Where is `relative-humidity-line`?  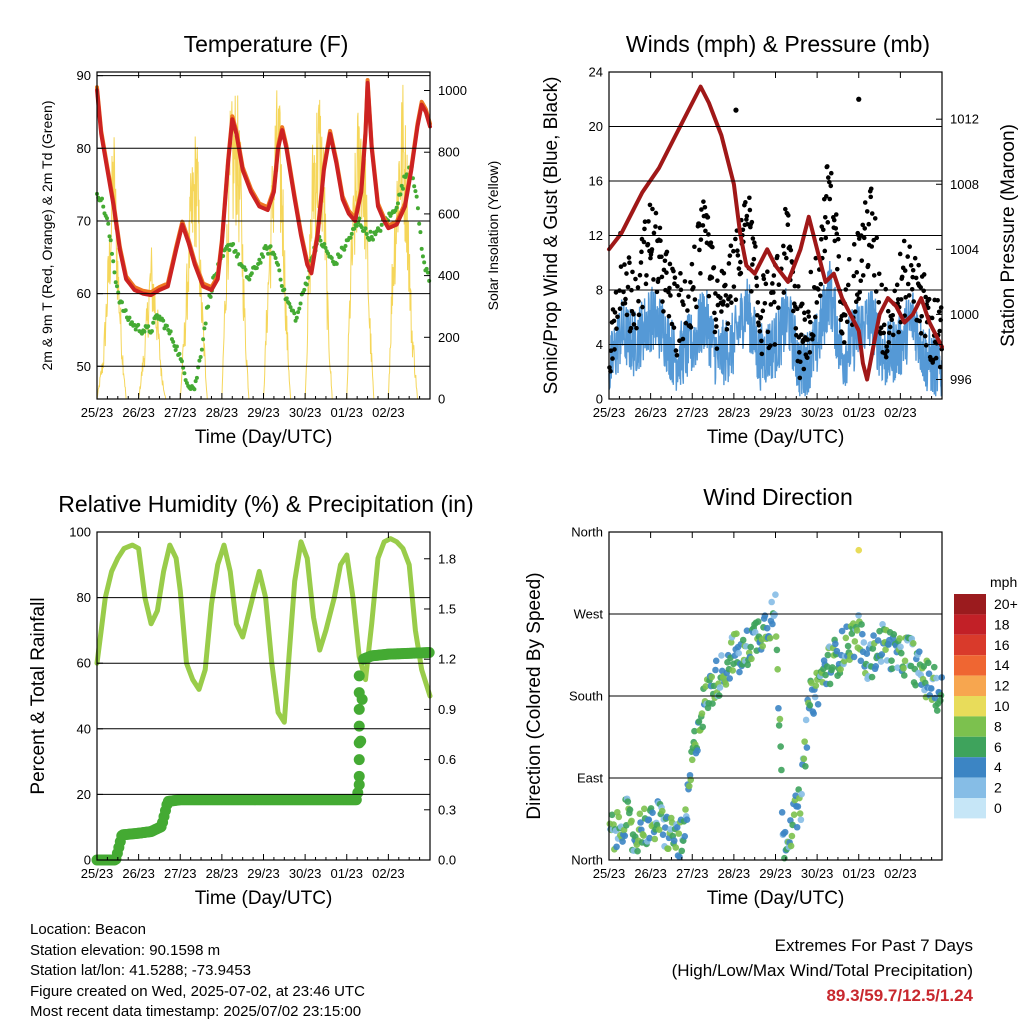 relative-humidity-line is located at coordinates (263, 630).